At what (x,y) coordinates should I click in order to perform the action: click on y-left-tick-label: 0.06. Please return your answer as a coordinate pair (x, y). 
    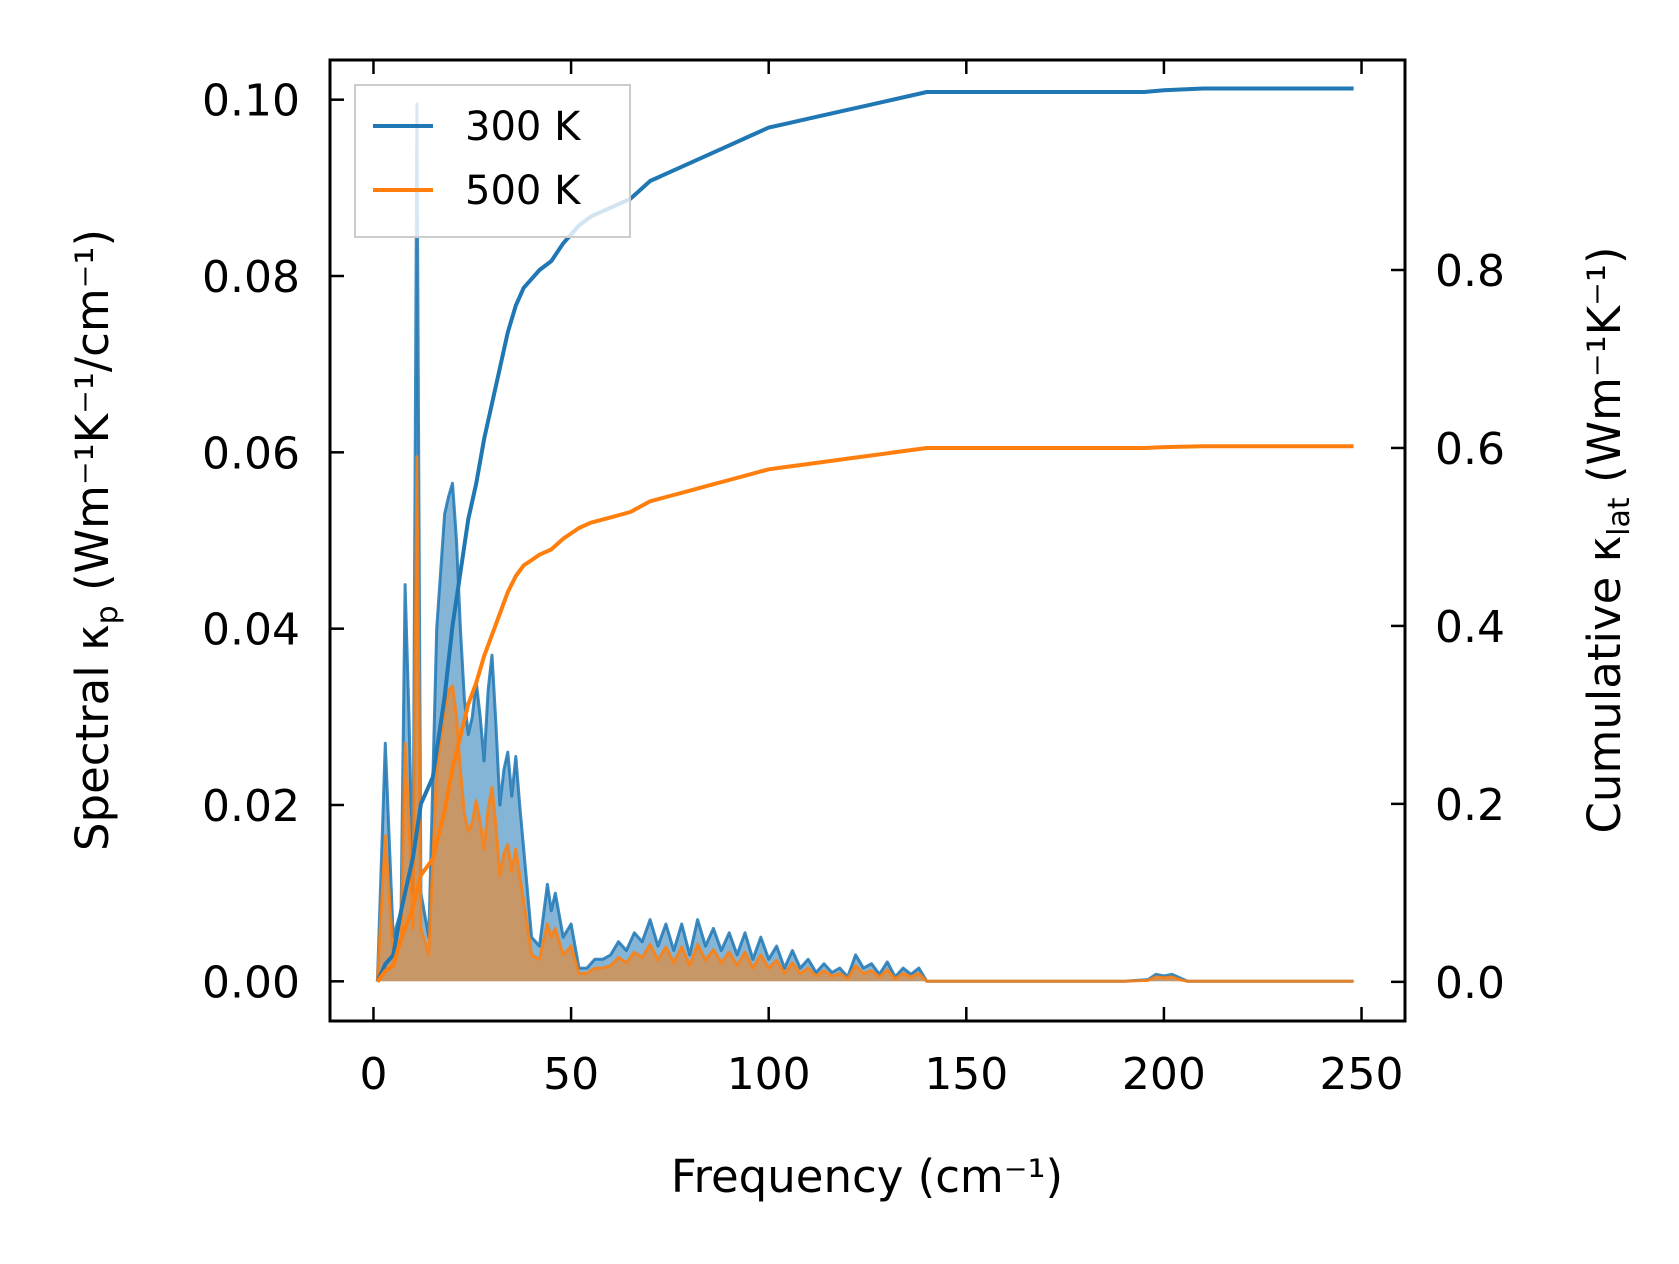
    Looking at the image, I should click on (251, 453).